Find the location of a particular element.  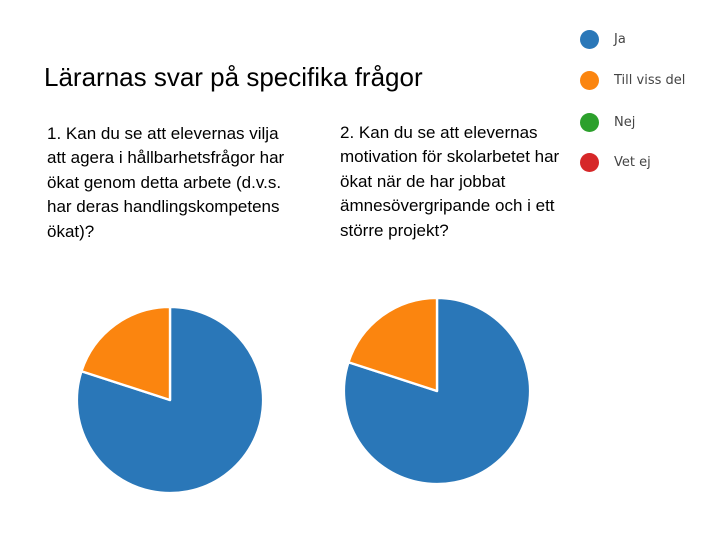

legend-label-ja: Ja is located at coordinates (620, 39).